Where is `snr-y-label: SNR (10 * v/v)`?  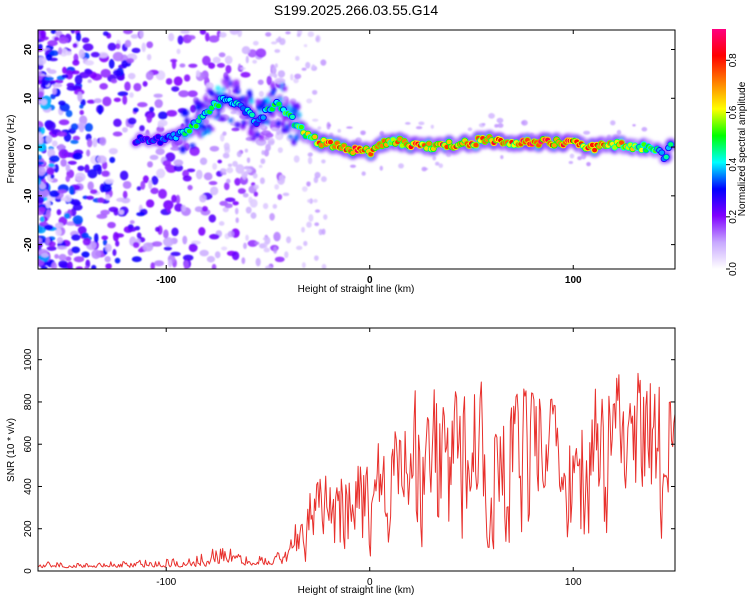
snr-y-label: SNR (10 * v/v) is located at coordinates (11, 450).